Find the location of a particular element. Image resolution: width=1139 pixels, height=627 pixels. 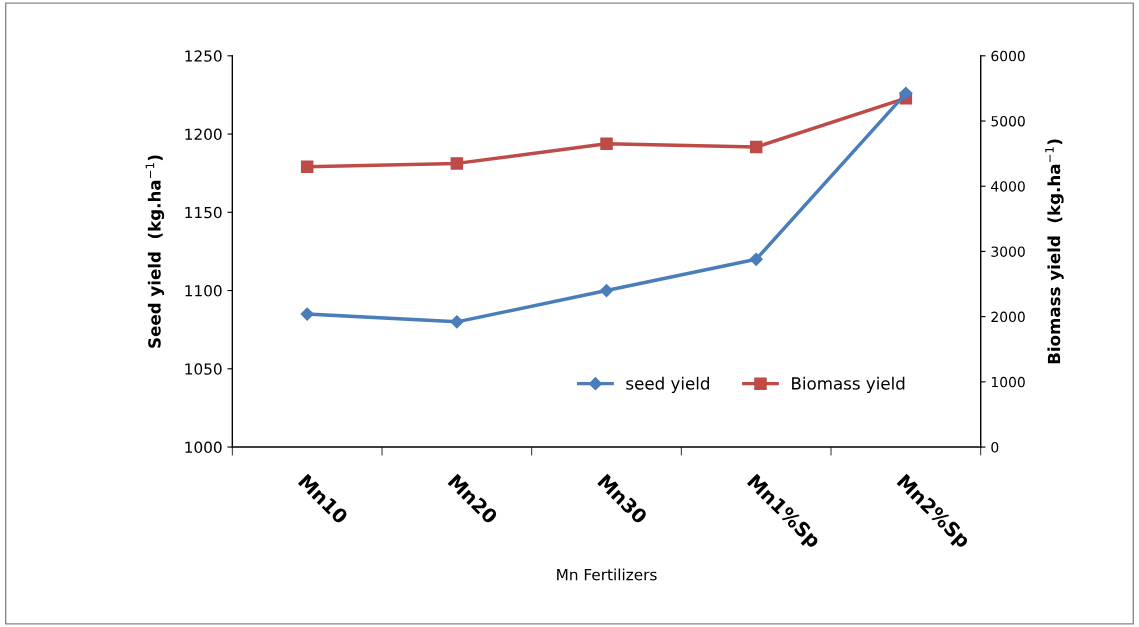

y2-axis-title: Biomass yield (kg.ha$^{−1}$) is located at coordinates (1054, 251).